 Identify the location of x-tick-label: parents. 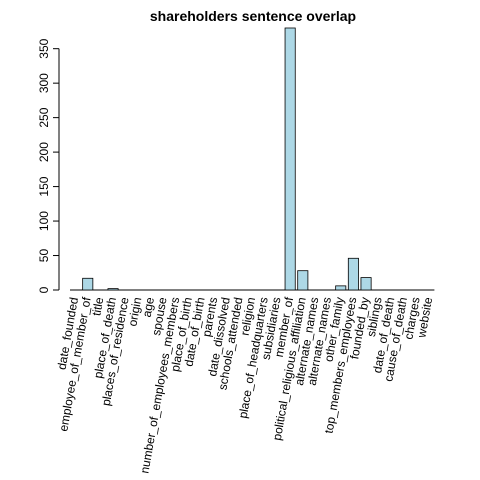
(209, 317).